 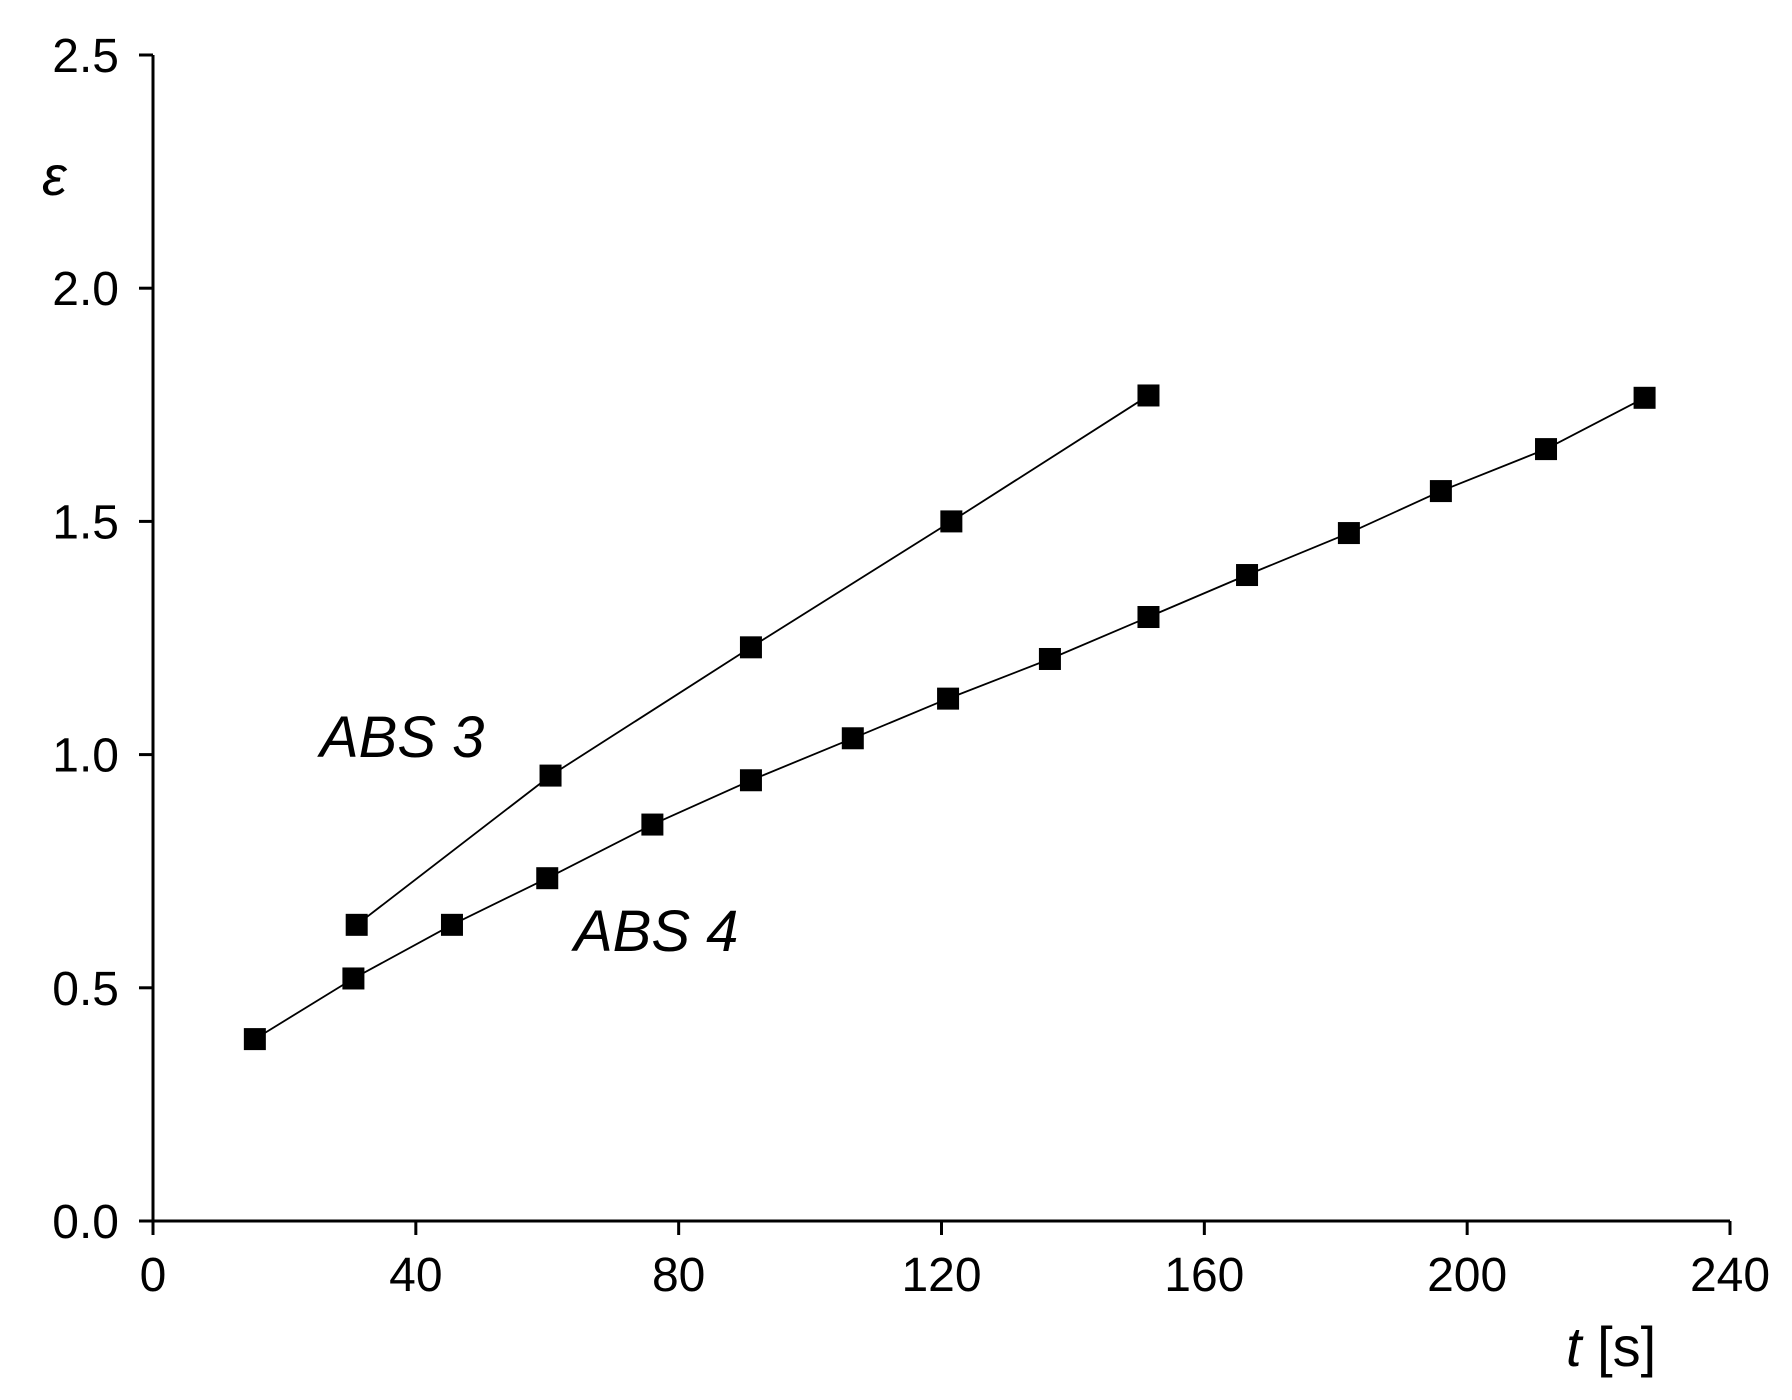 What do you see at coordinates (1467, 1275) in the screenshot?
I see `x-tick-label: 200` at bounding box center [1467, 1275].